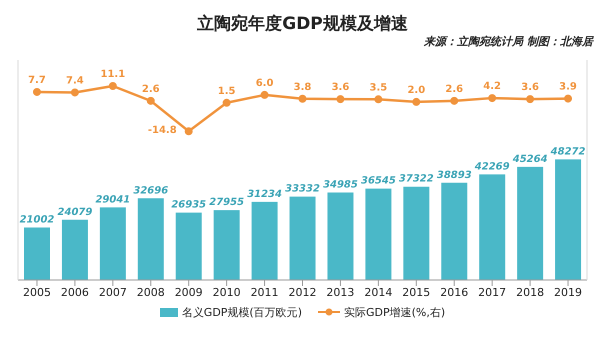 This screenshot has width=605, height=340. What do you see at coordinates (37, 220) in the screenshot?
I see `data-label: 21002` at bounding box center [37, 220].